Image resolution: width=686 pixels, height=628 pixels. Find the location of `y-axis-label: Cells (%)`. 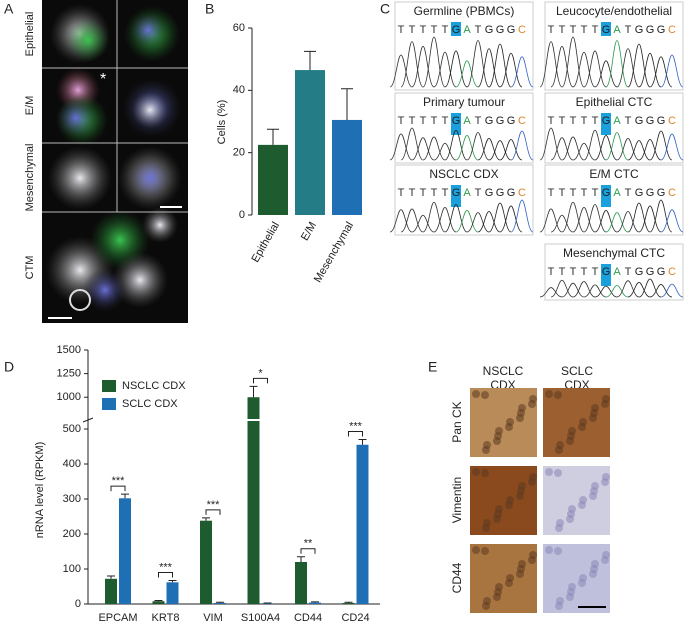

y-axis-label: Cells (%) is located at coordinates (222, 122).